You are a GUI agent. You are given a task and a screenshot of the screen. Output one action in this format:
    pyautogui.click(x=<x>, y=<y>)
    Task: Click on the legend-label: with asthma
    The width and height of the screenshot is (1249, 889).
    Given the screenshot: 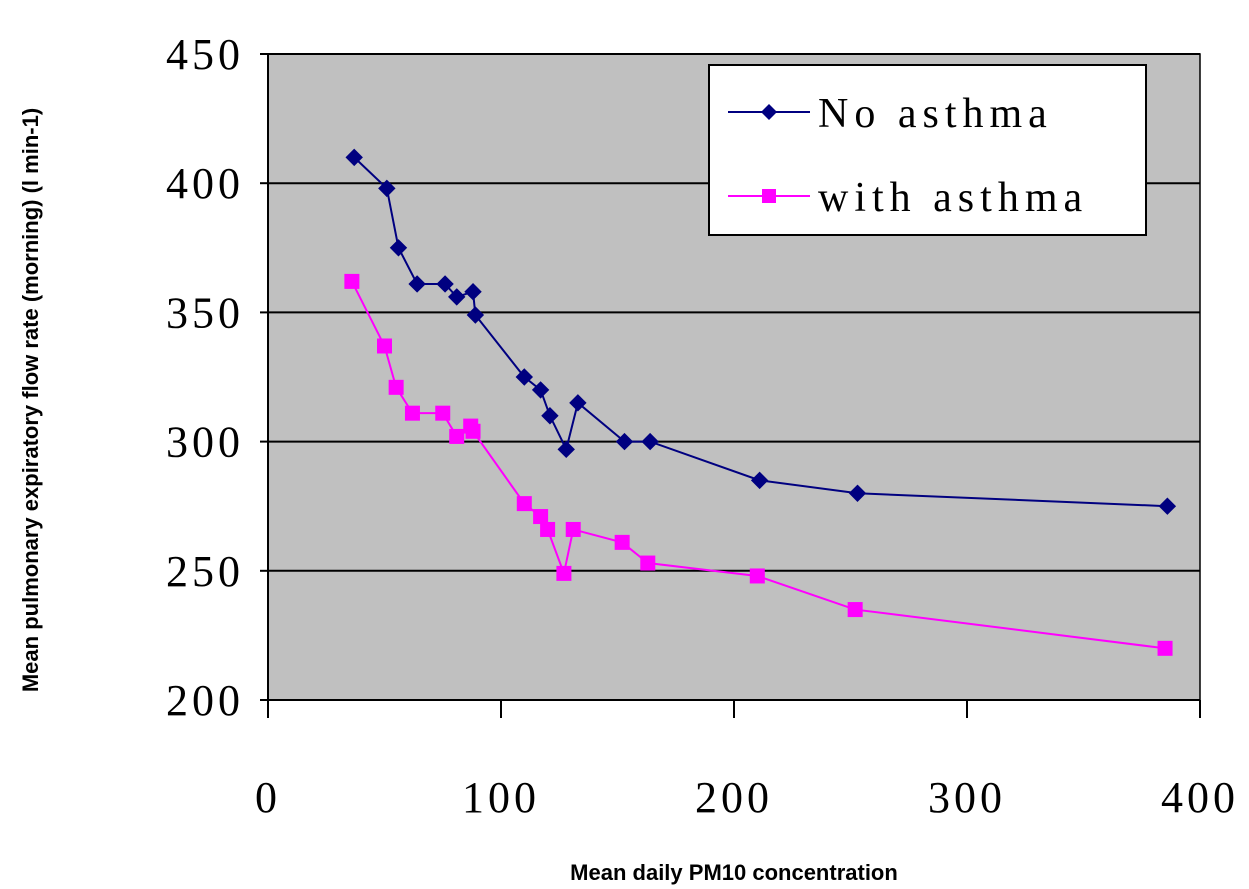 What is the action you would take?
    pyautogui.click(x=953, y=198)
    